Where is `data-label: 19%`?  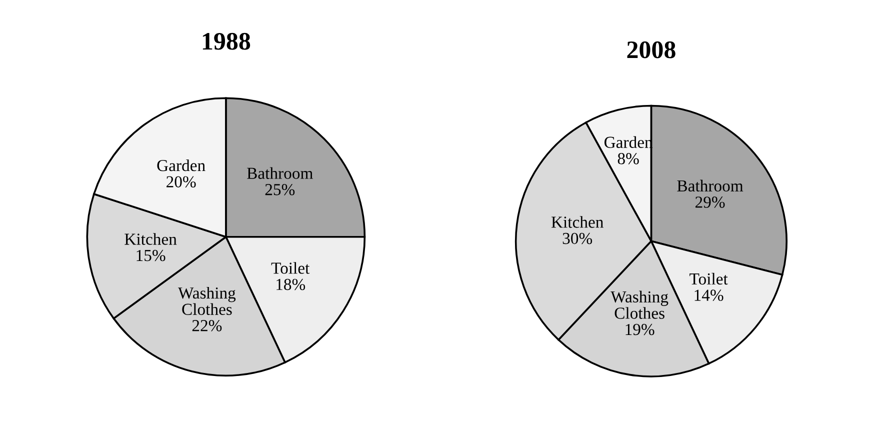
data-label: 19% is located at coordinates (640, 330).